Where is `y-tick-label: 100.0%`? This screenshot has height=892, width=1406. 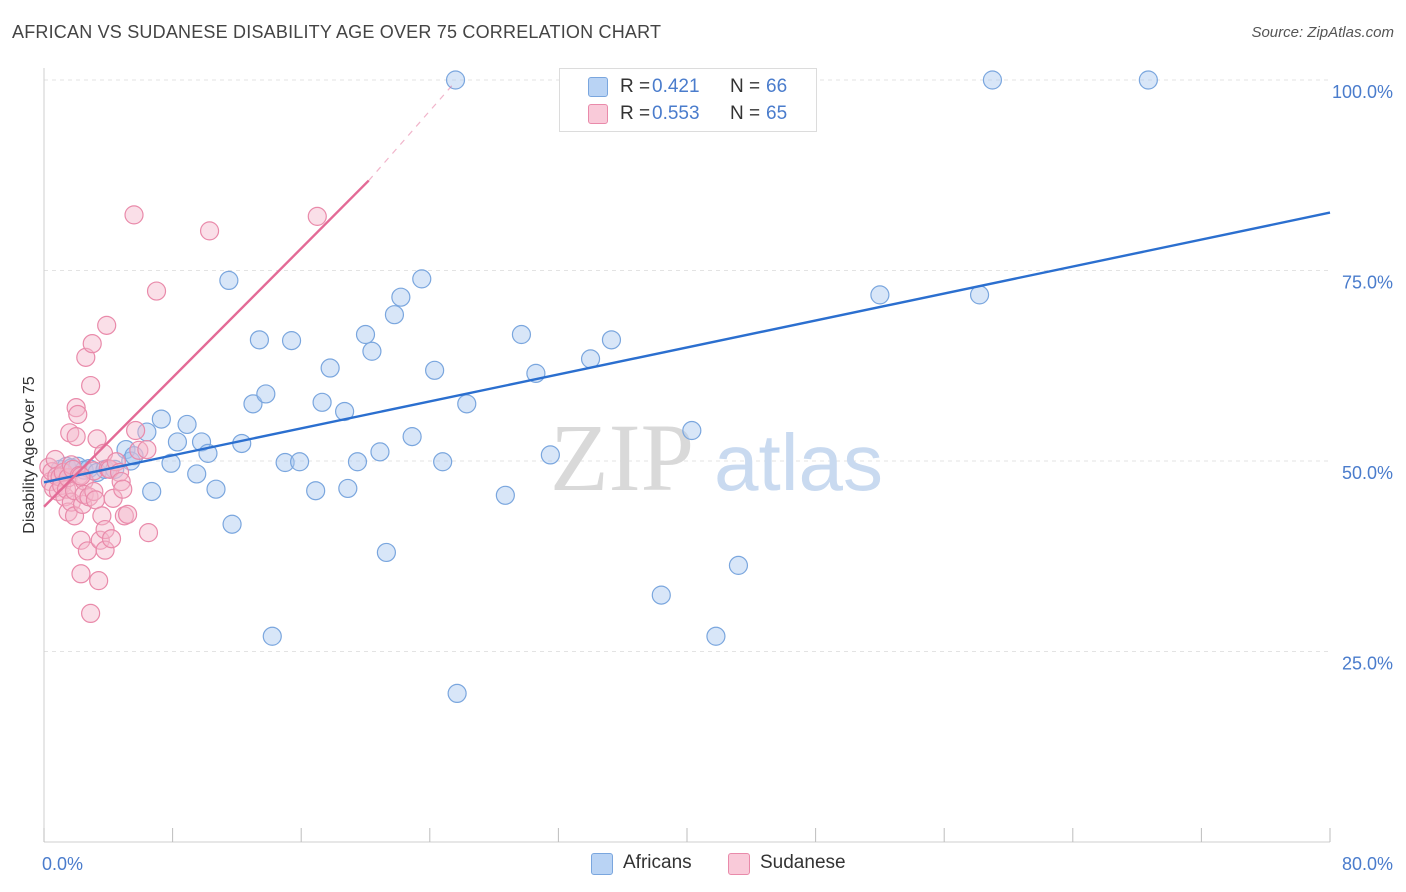
y-tick-label: 100.0% is located at coordinates (1362, 92).